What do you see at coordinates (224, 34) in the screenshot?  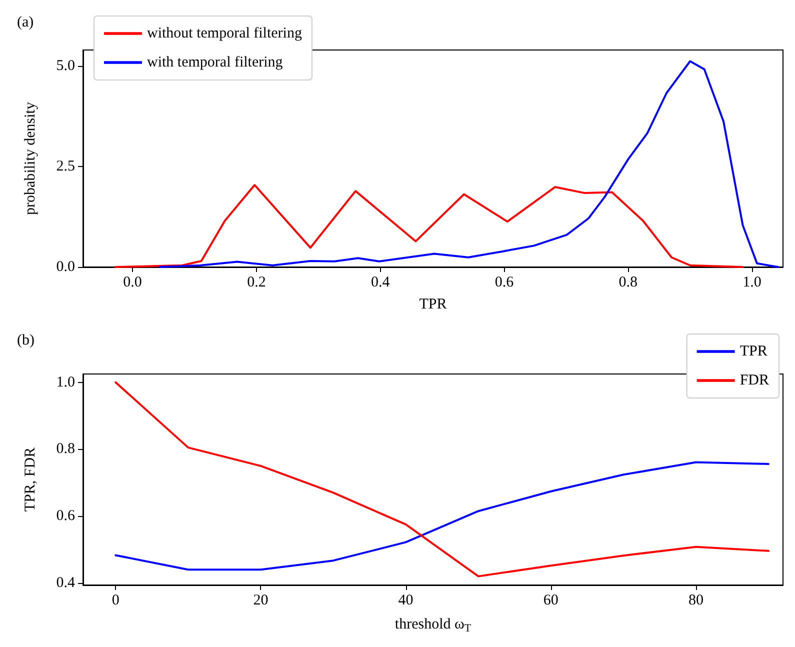 I see `legend-label: without temporal filtering` at bounding box center [224, 34].